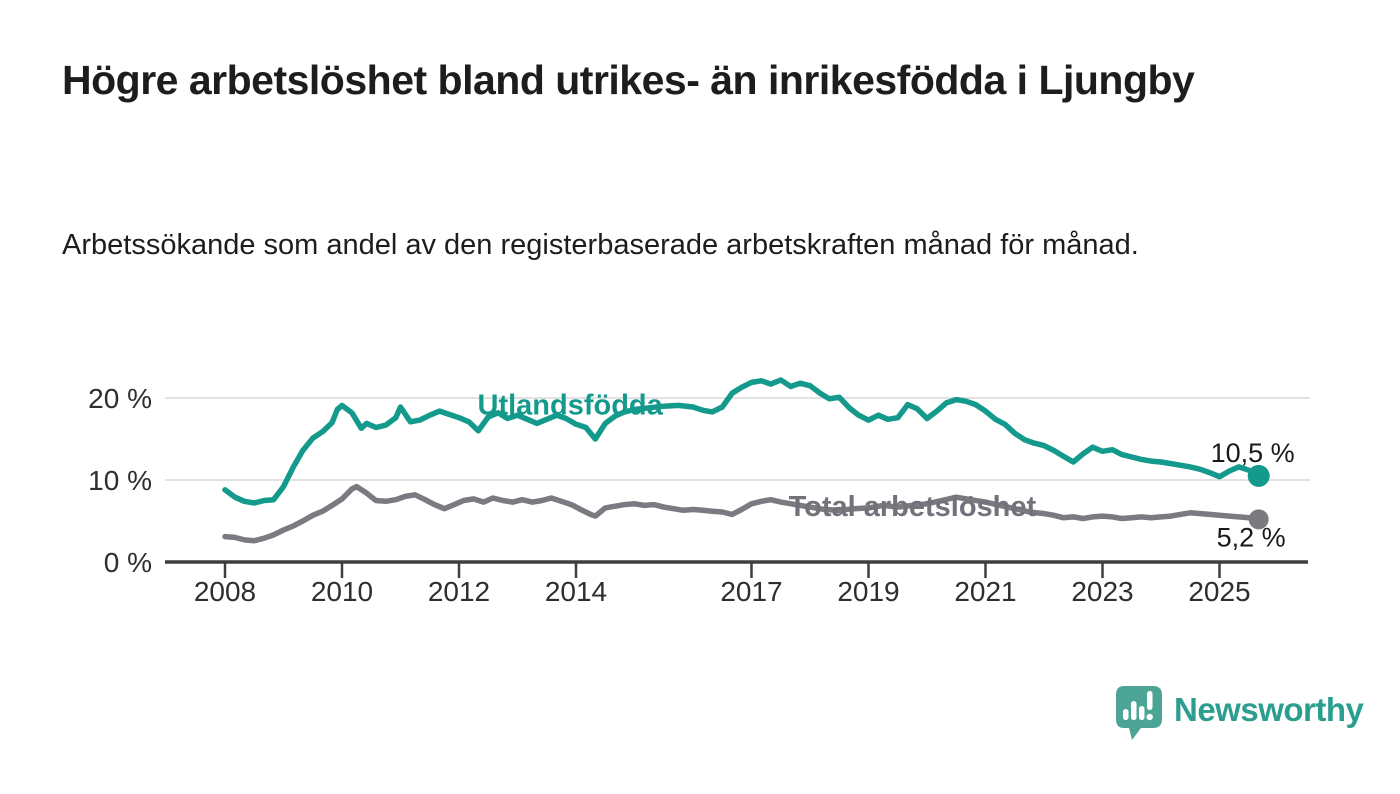 The image size is (1400, 794). I want to click on x-axis-tick-label: 2008, so click(225, 591).